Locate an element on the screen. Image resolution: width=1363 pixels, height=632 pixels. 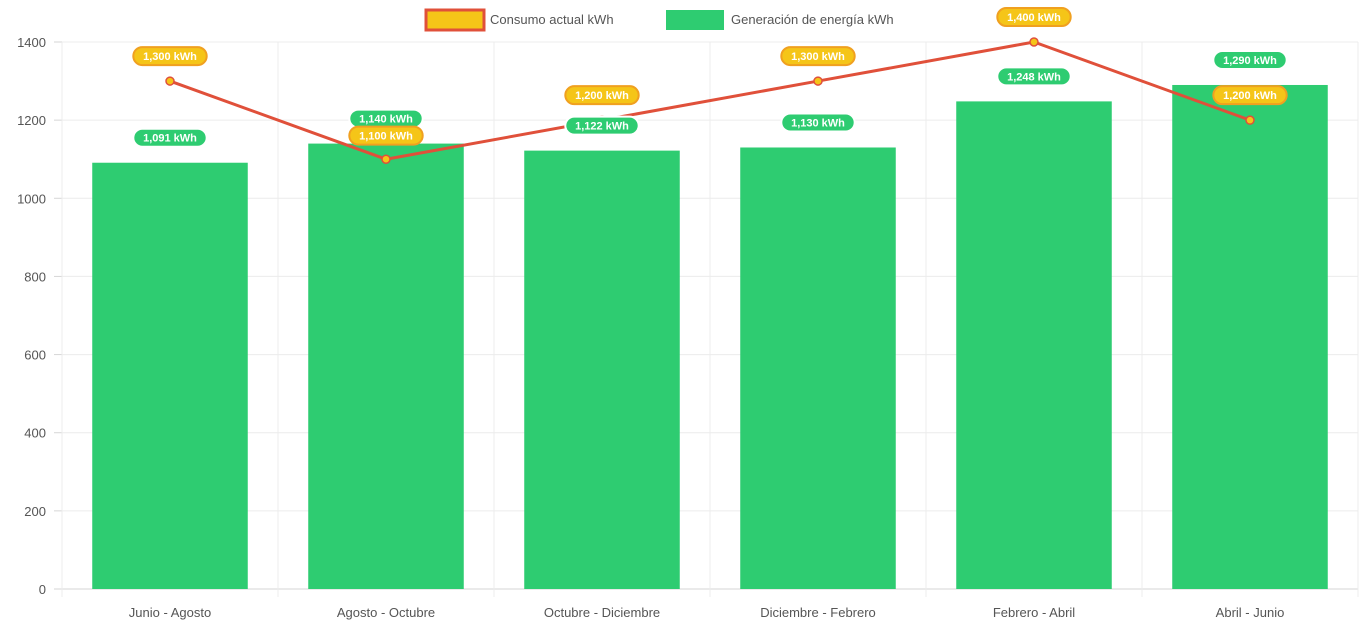
line-data-label: 1,400 kWh is located at coordinates (1034, 17).